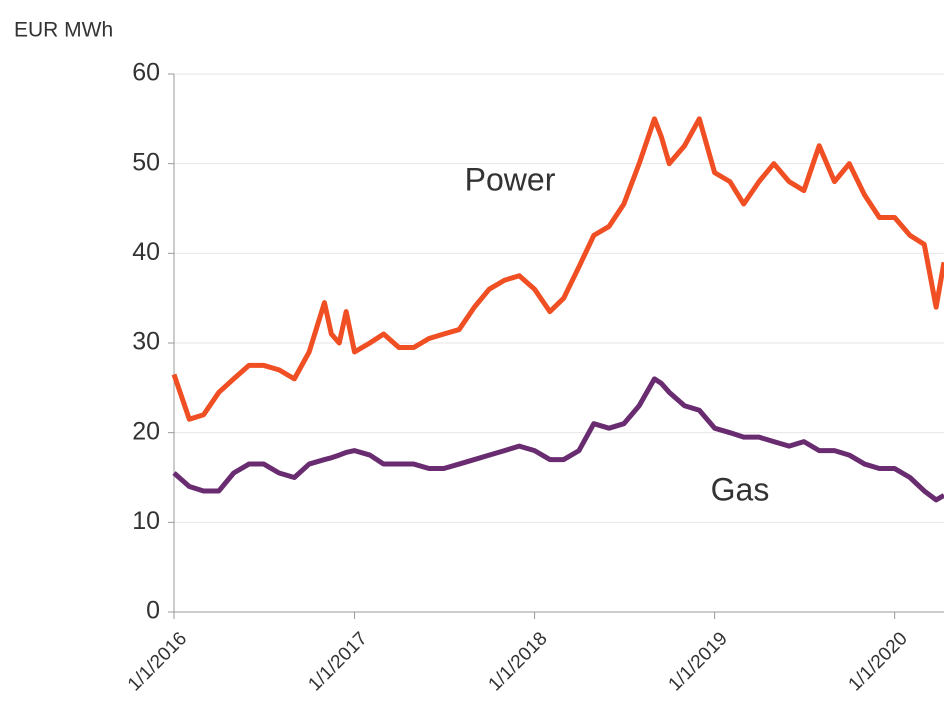 Image resolution: width=944 pixels, height=720 pixels. I want to click on x-tick-label: 1/1/2020, so click(878, 661).